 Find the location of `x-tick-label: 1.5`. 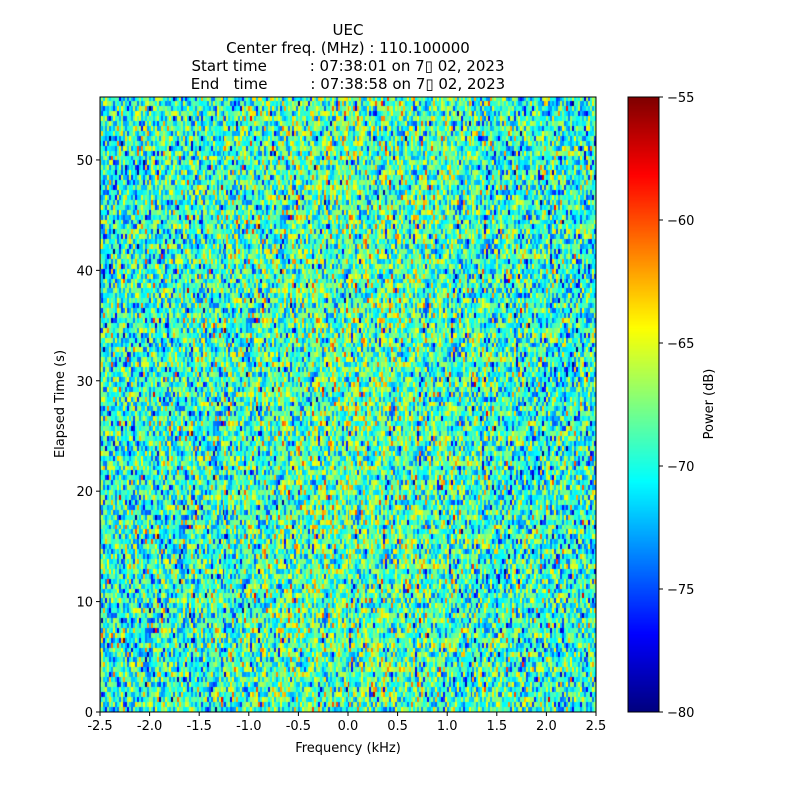

x-tick-label: 1.5 is located at coordinates (496, 726).